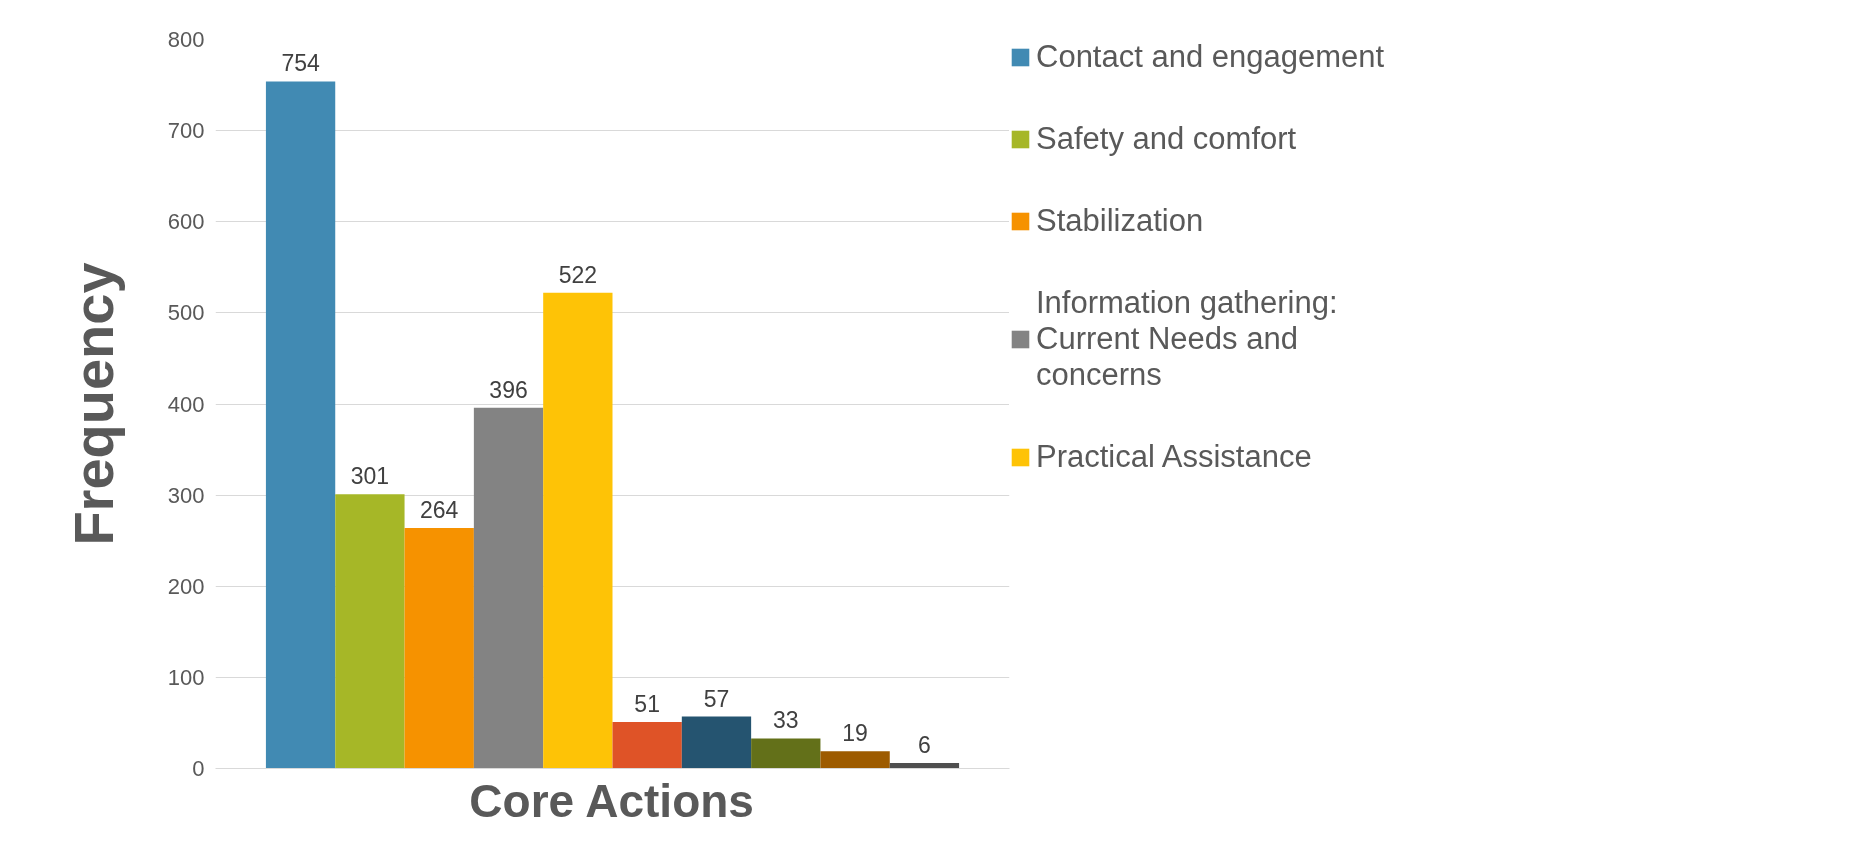 Image resolution: width=1862 pixels, height=843 pixels. I want to click on legend-label: Practical Assistance, so click(1174, 457).